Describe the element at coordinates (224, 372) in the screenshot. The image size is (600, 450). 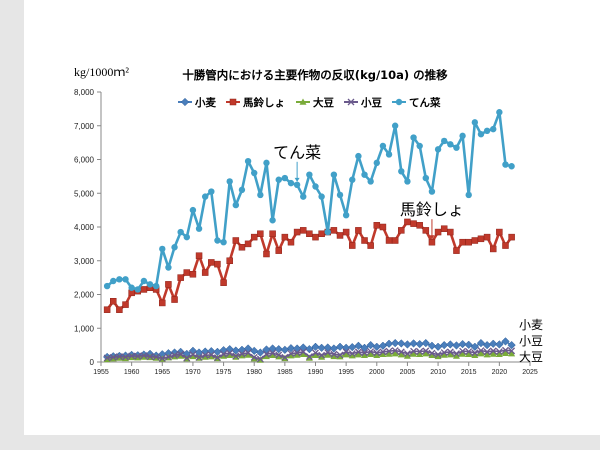
I see `x-tick-label: 1975` at that location.